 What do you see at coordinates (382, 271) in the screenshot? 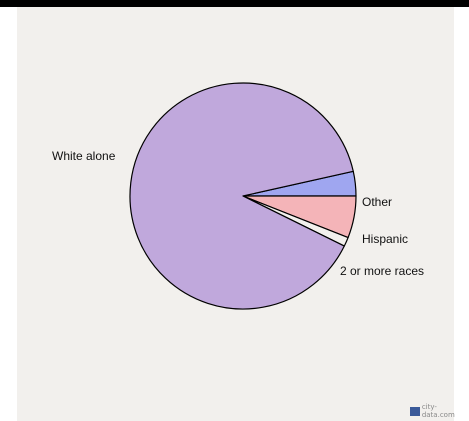
I see `slice-label-2-or-more-races: 2 or more races` at bounding box center [382, 271].